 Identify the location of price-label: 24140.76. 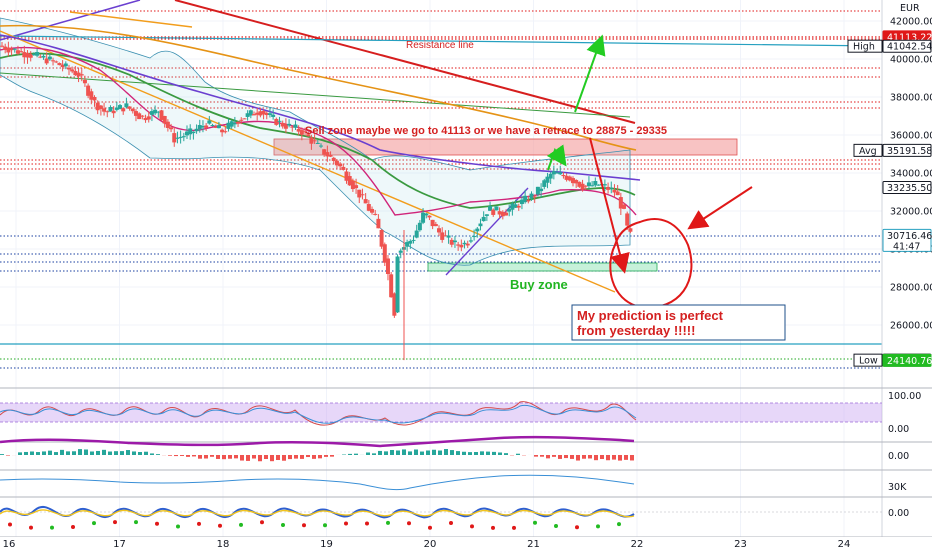
(909, 361).